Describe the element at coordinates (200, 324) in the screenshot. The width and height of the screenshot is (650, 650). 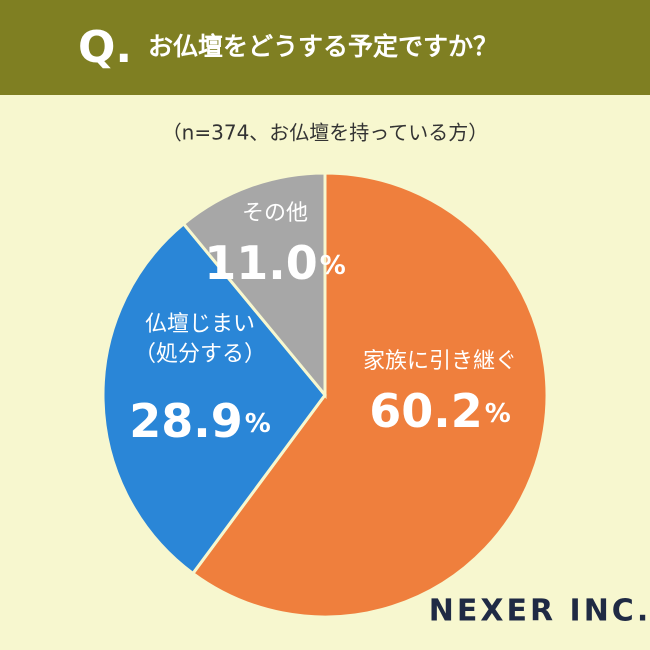
I see `slice-label-line: 仏壇じまい` at that location.